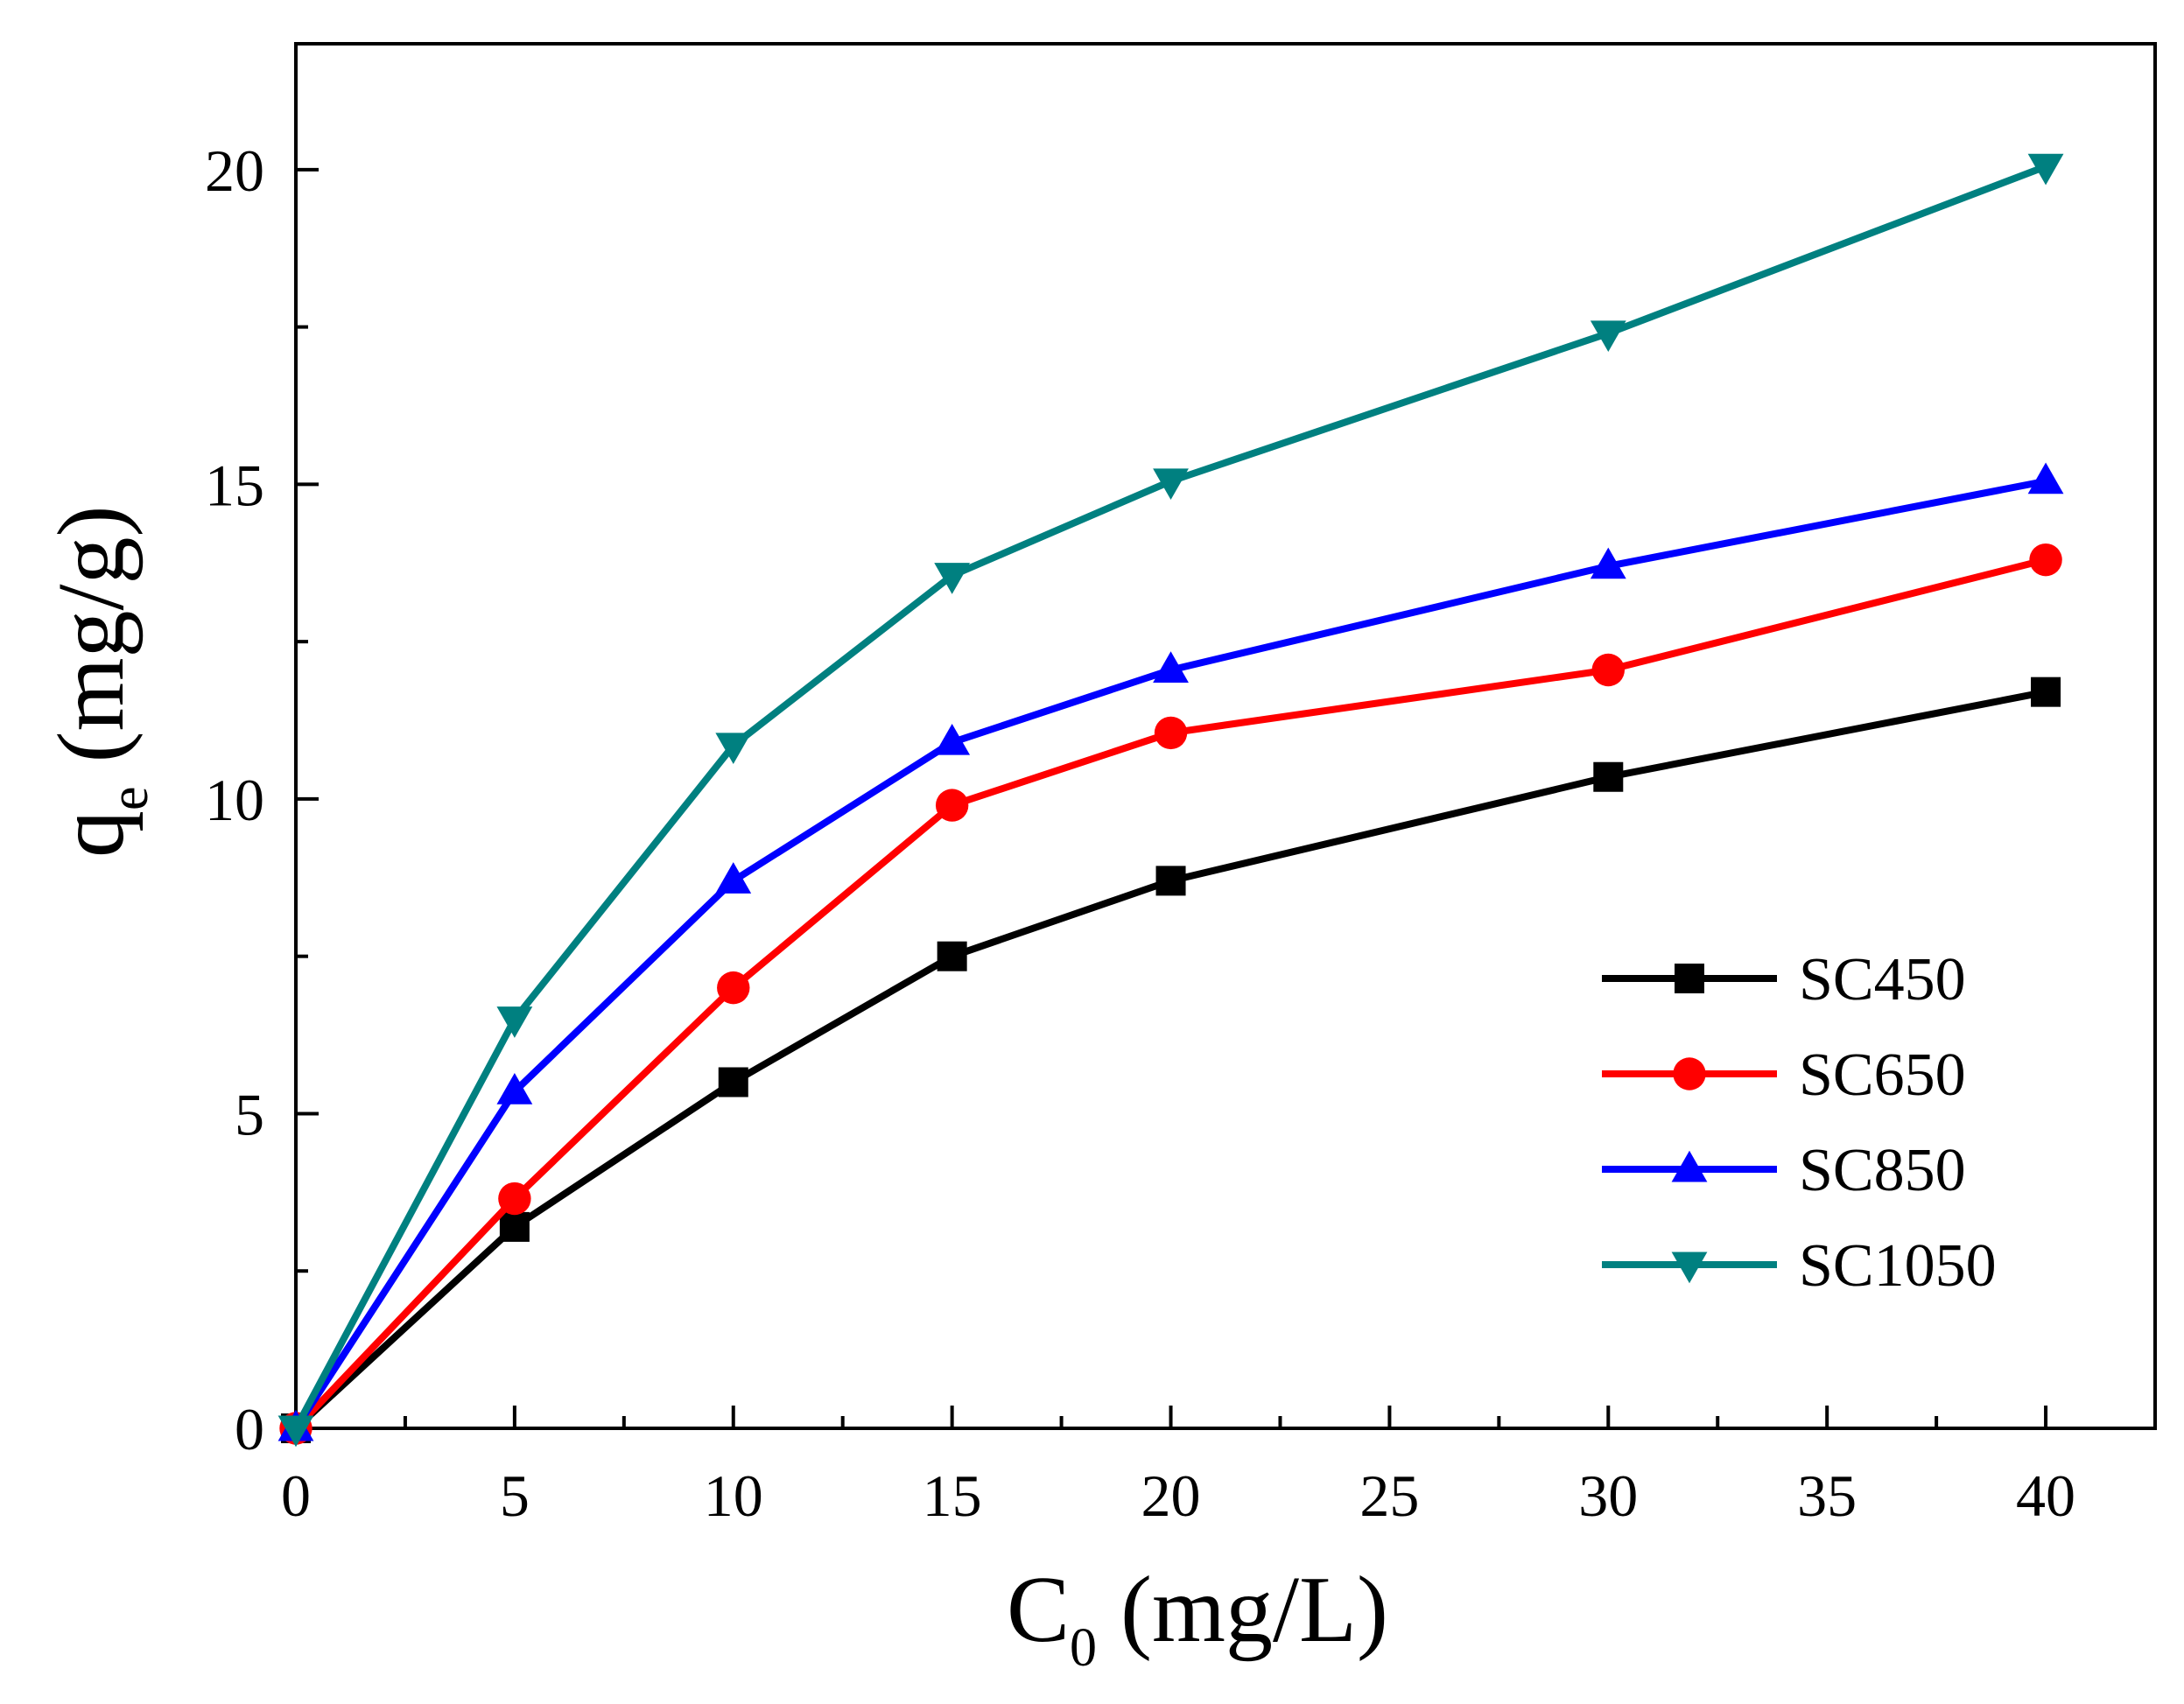 The height and width of the screenshot is (1704, 2184). I want to click on x-tick-label-40: 40, so click(2045, 1495).